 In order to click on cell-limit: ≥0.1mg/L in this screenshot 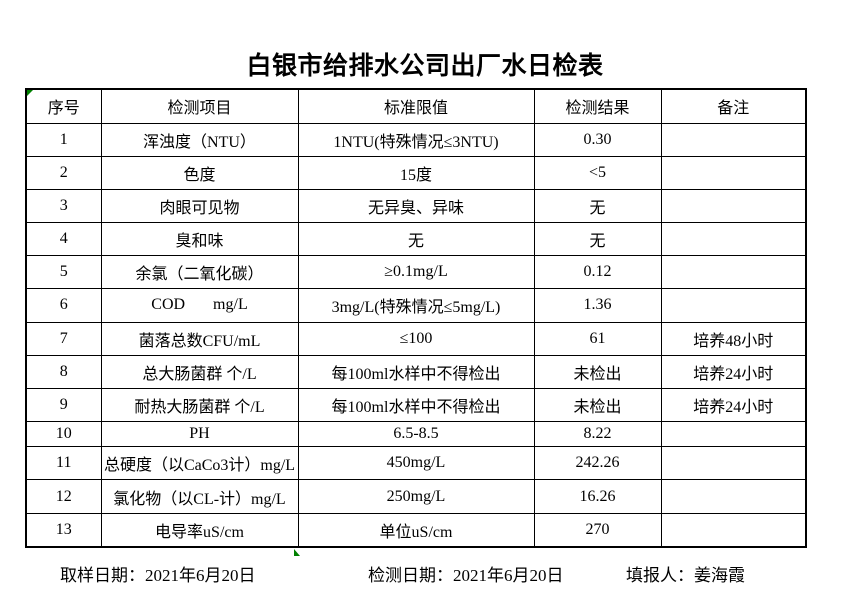, I will do `click(416, 272)`.